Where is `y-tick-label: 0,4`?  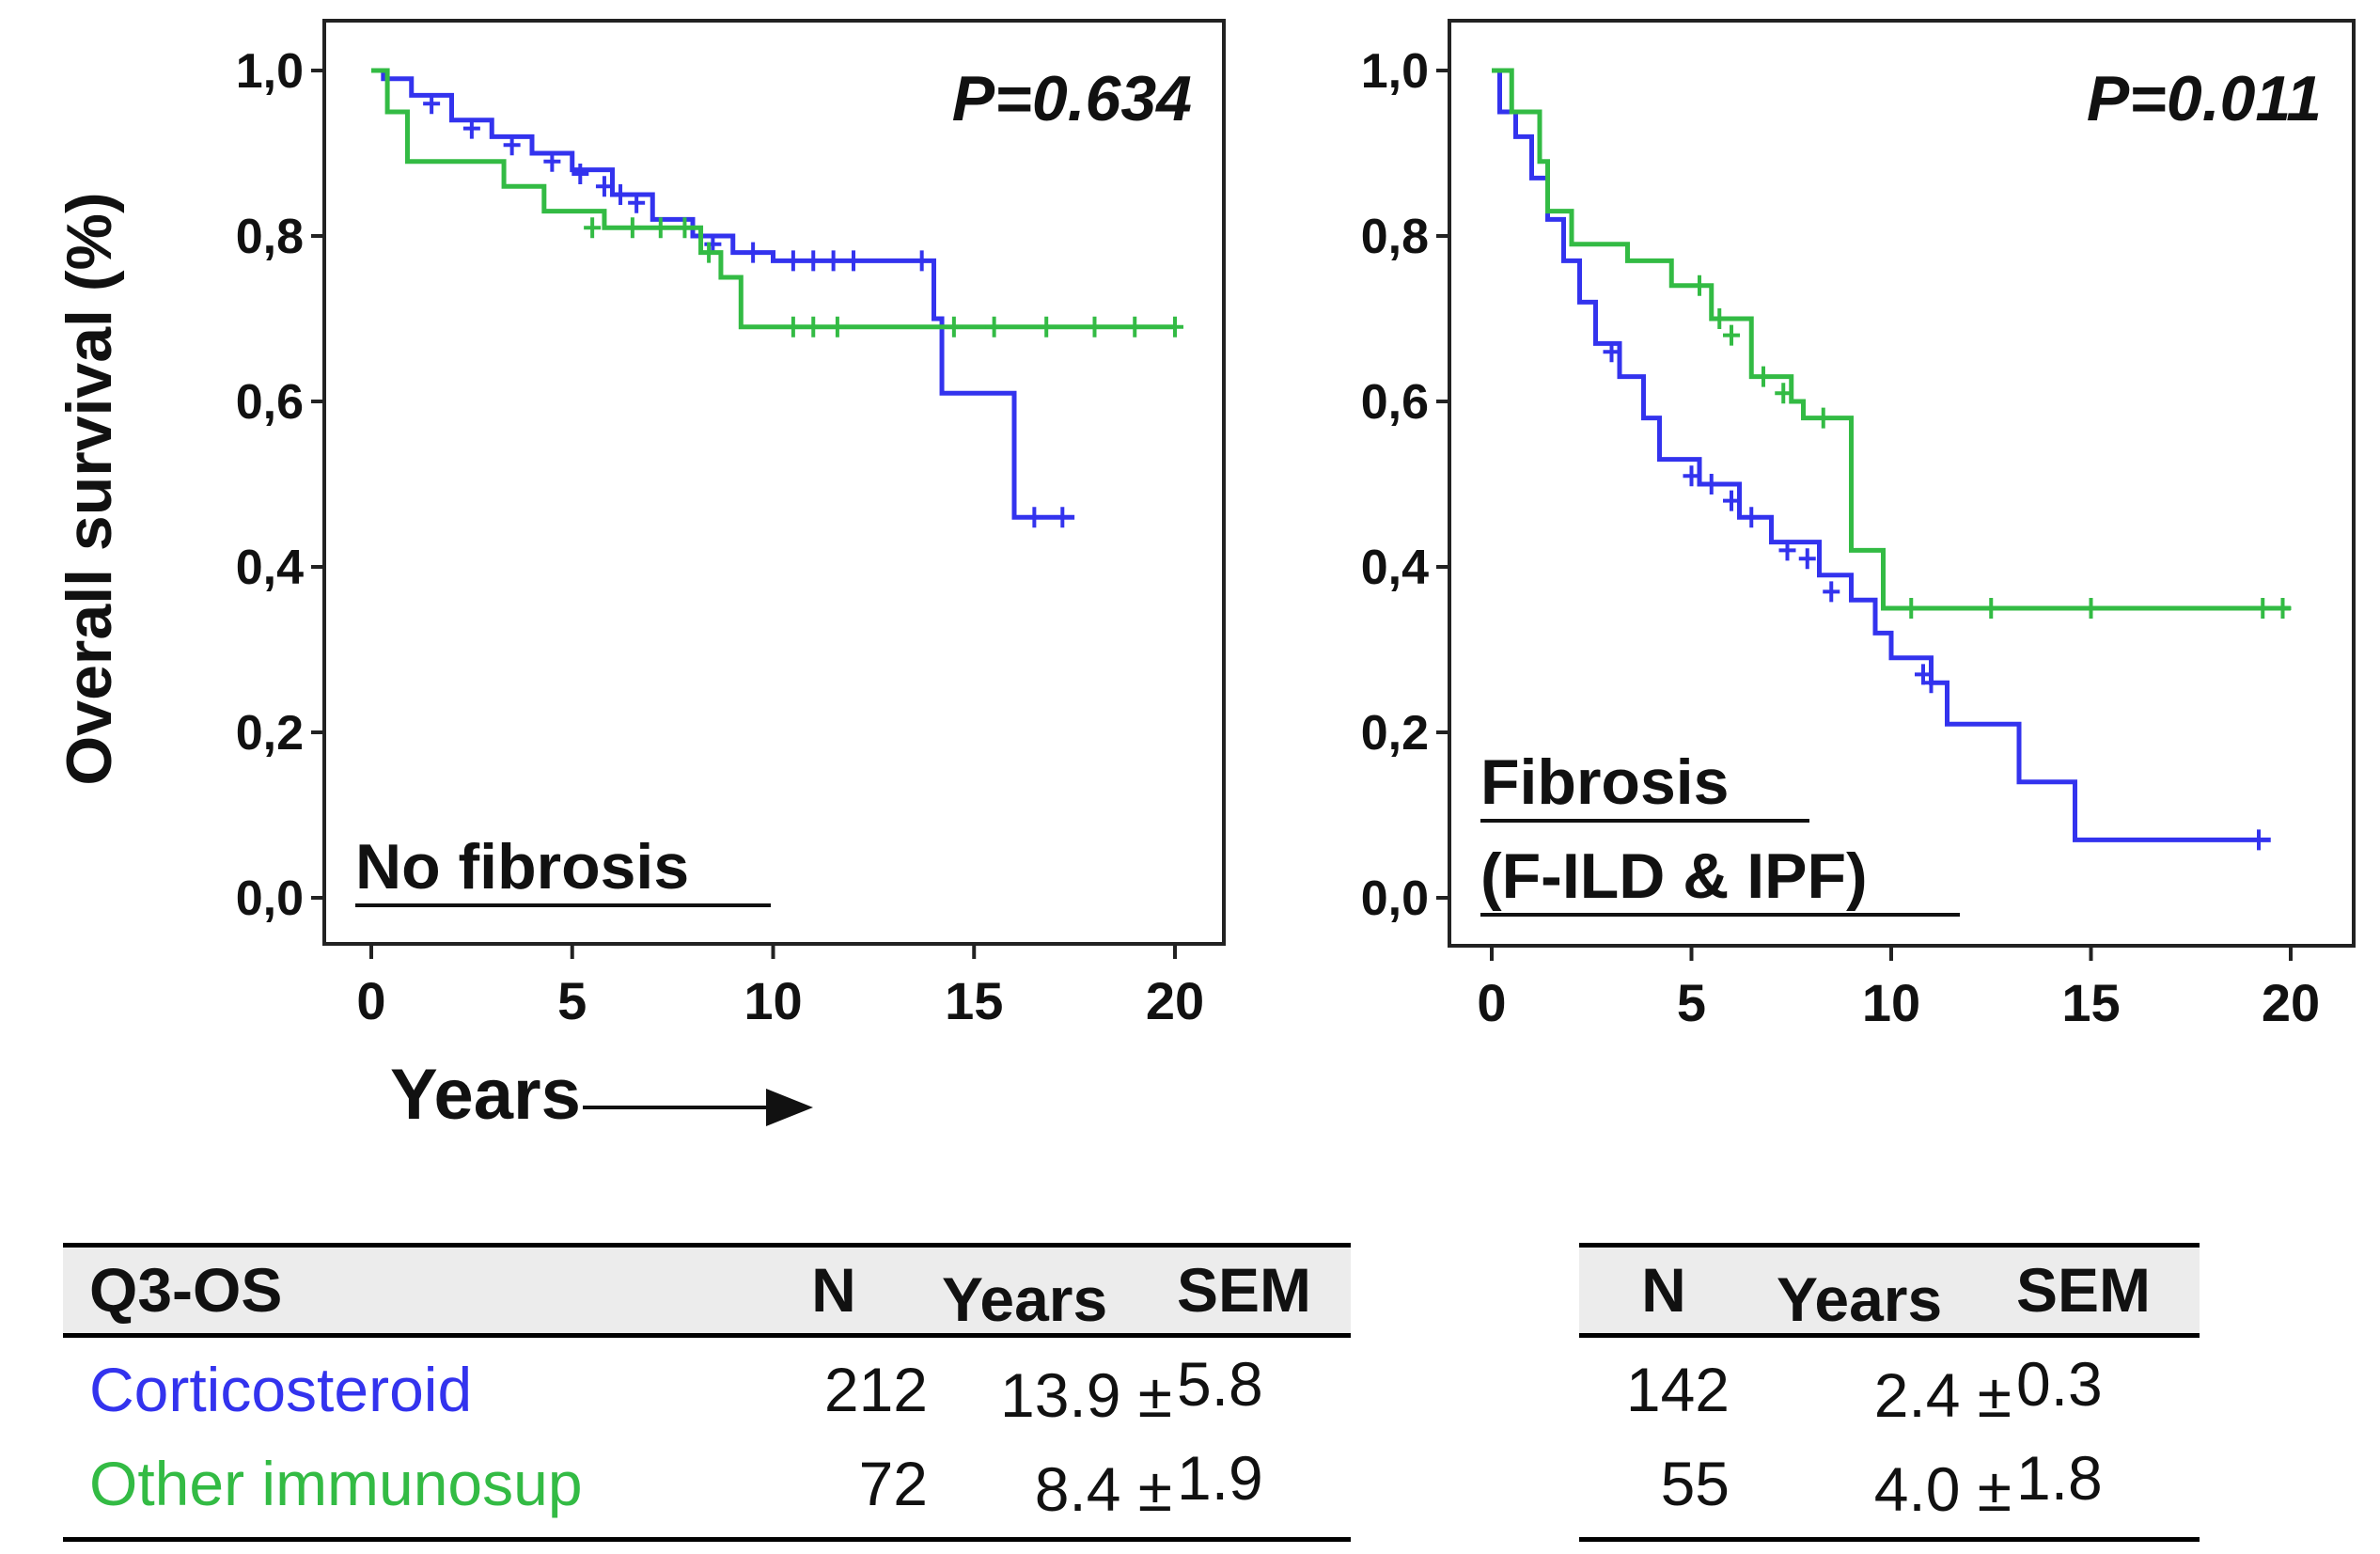 y-tick-label: 0,4 is located at coordinates (270, 568).